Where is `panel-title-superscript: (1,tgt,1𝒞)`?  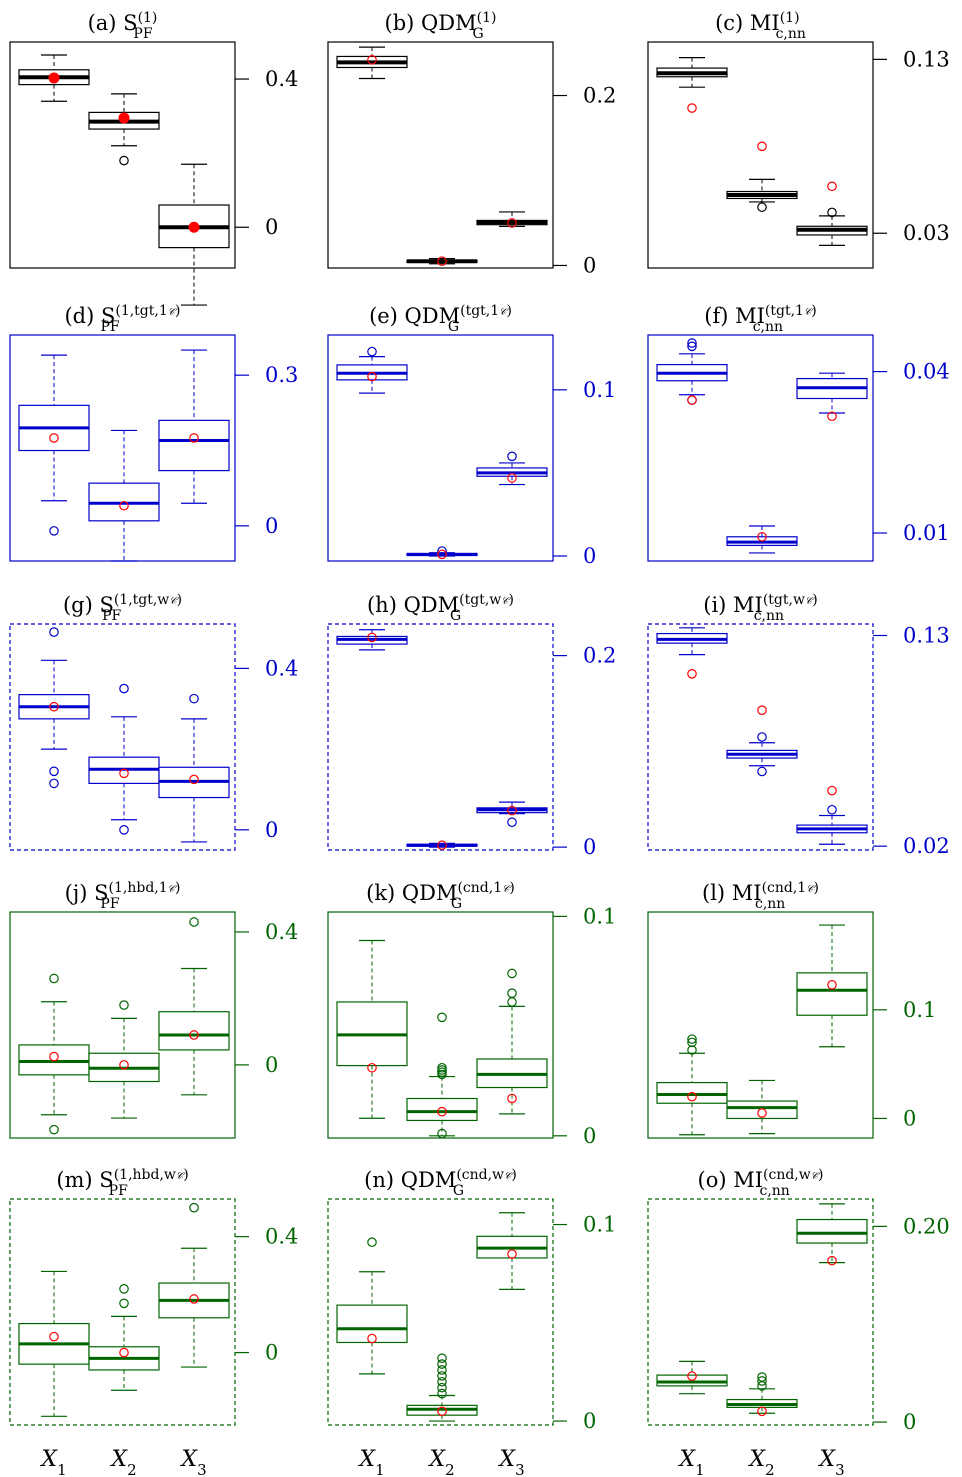 panel-title-superscript: (1,tgt,1𝒞) is located at coordinates (147, 311).